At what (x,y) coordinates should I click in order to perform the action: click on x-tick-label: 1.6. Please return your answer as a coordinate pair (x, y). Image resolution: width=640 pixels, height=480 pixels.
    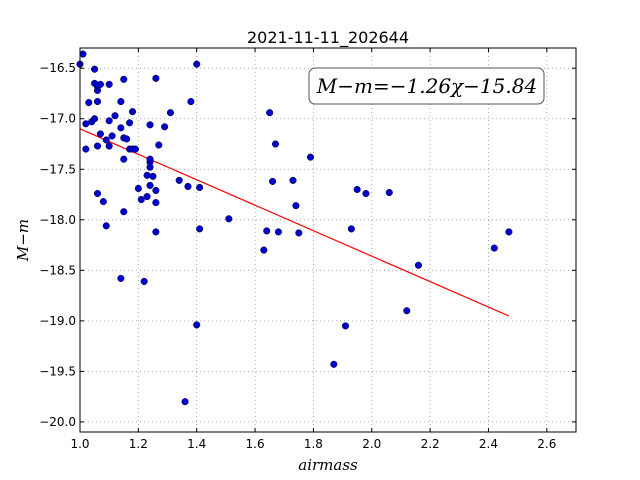
    Looking at the image, I should click on (255, 444).